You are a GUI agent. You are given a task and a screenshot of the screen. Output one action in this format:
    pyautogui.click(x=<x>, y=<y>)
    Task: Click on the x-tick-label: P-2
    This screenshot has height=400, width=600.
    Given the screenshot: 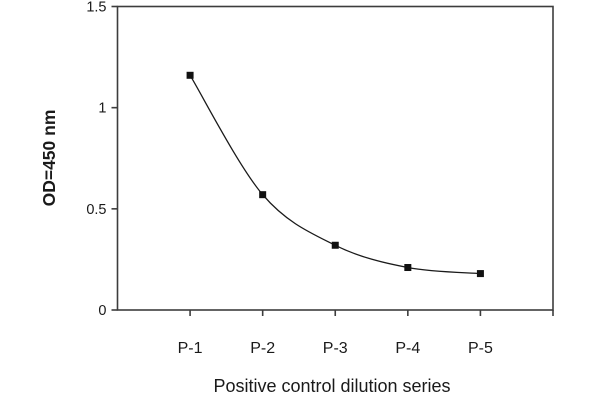 What is the action you would take?
    pyautogui.click(x=262, y=348)
    